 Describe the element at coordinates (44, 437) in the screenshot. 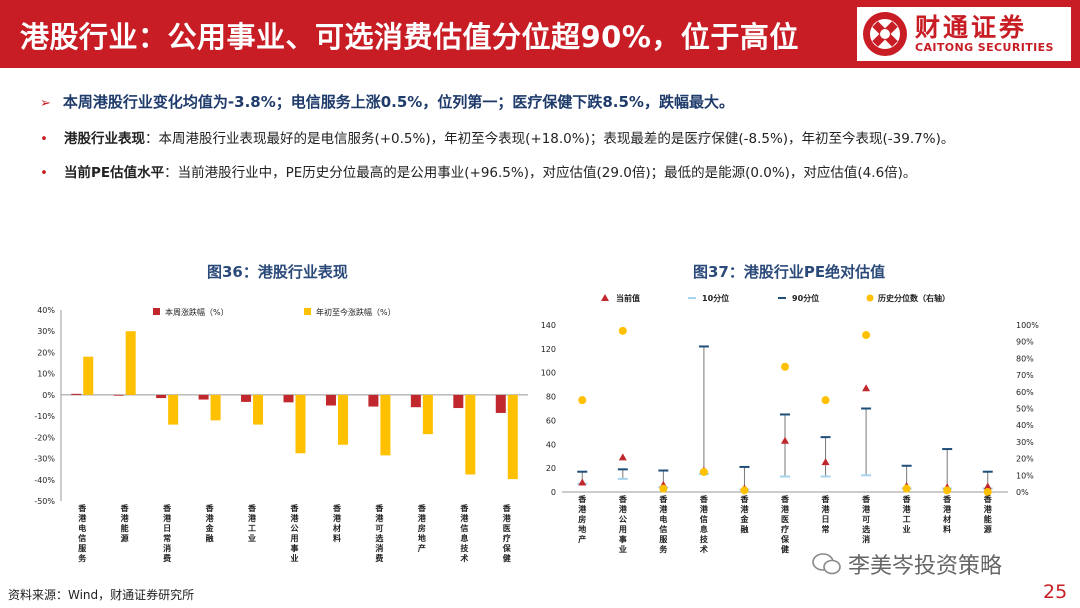

I see `y-tick-label: -20%` at that location.